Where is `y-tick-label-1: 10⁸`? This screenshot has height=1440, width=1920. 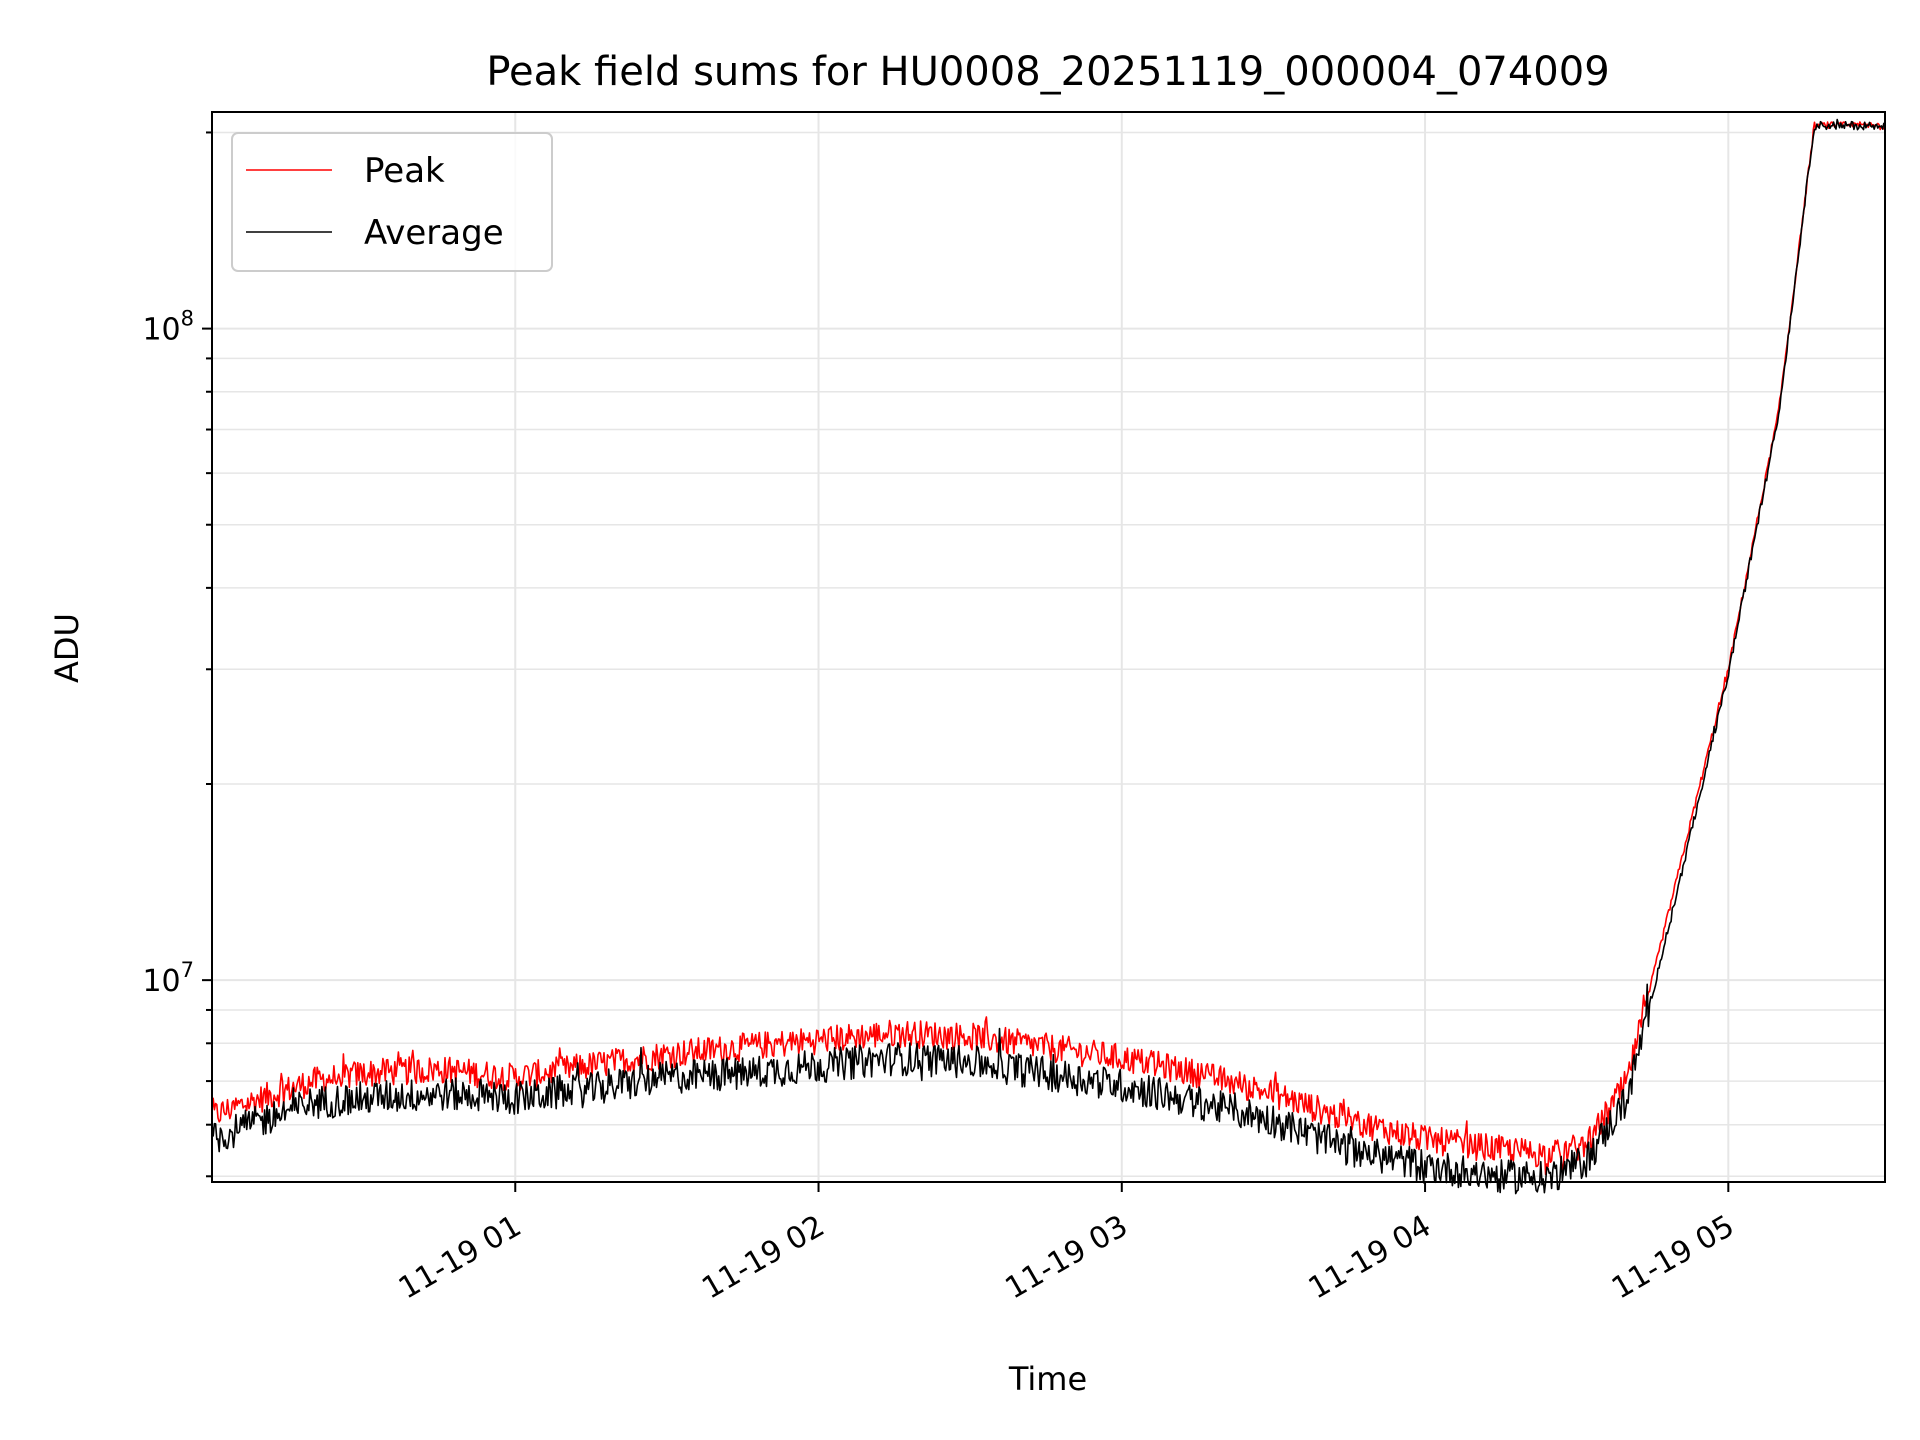
y-tick-label-1: 10⁸ is located at coordinates (168, 327).